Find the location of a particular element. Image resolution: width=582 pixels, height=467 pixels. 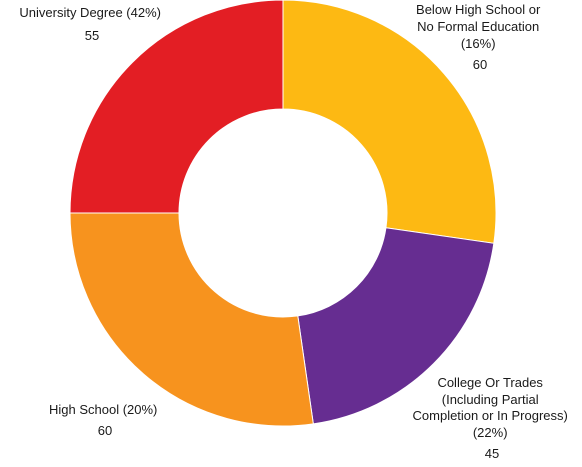

slice-label-line: (Including Partial is located at coordinates (490, 399).